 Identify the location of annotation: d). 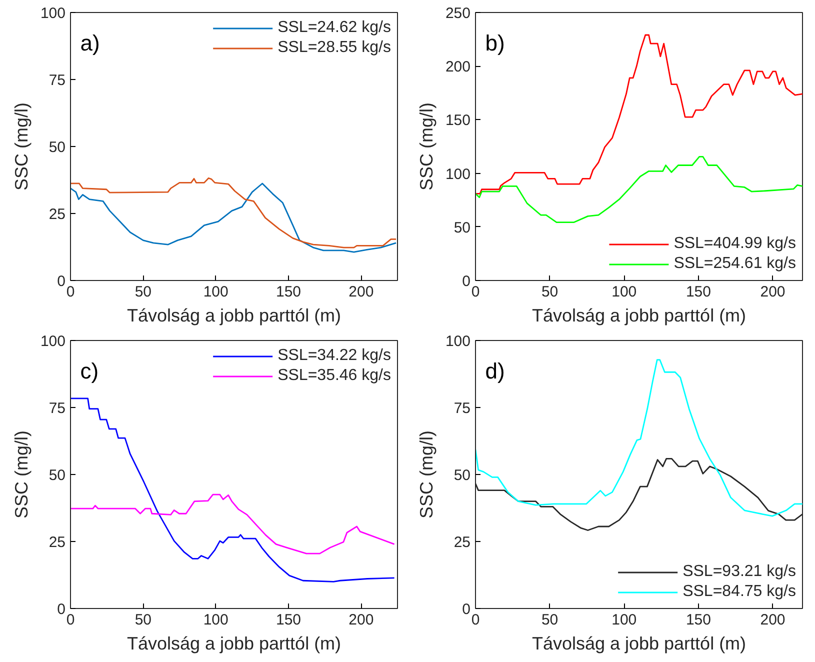
(495, 371).